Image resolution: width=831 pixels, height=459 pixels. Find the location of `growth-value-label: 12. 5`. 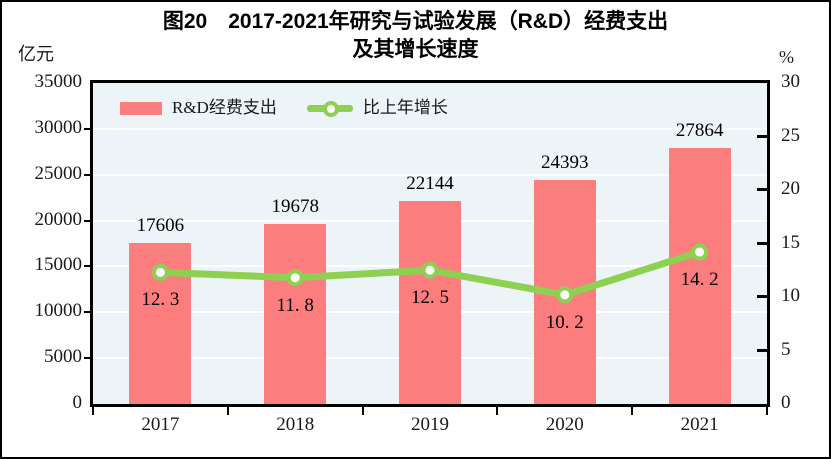

growth-value-label: 12. 5 is located at coordinates (430, 298).